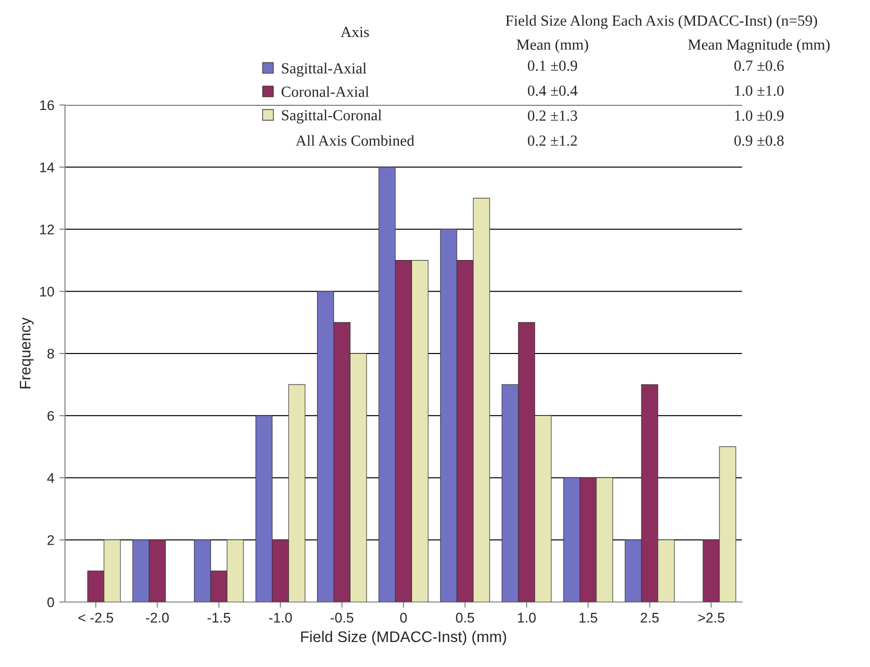  Describe the element at coordinates (403, 638) in the screenshot. I see `x-axis-title: Field Size (MDACC-Inst) (mm)` at that location.